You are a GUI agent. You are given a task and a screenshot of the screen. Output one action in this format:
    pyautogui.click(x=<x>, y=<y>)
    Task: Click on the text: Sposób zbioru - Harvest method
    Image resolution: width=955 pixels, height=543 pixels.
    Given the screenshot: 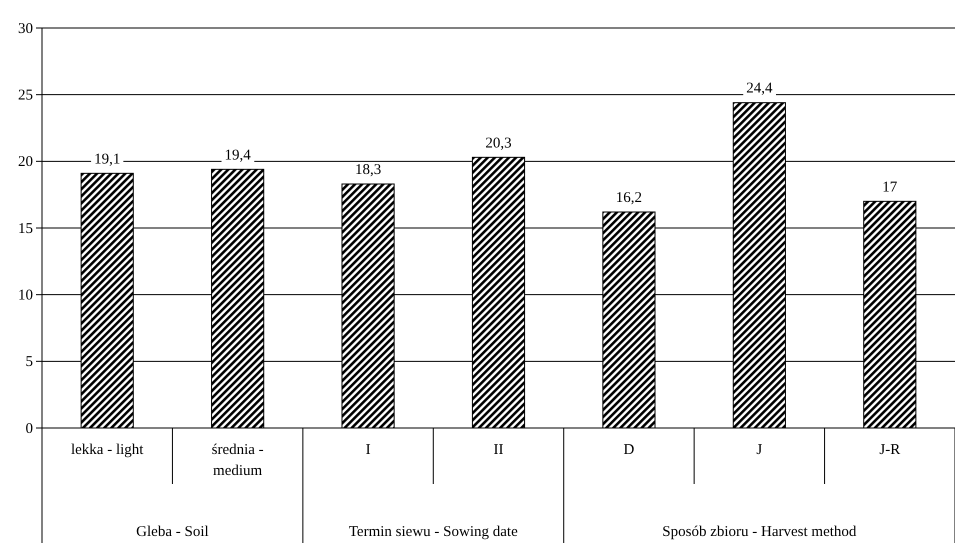 What is the action you would take?
    pyautogui.click(x=759, y=532)
    